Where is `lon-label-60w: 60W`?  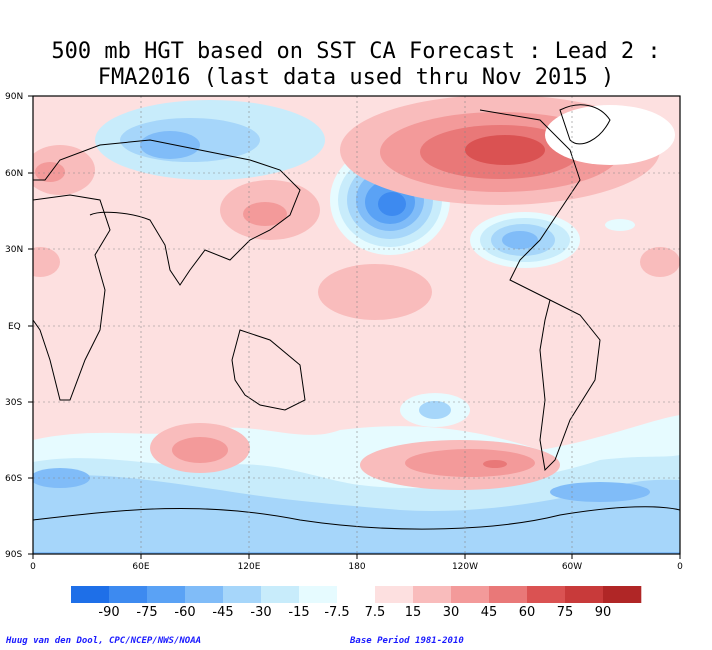 lon-label-60w: 60W is located at coordinates (572, 567).